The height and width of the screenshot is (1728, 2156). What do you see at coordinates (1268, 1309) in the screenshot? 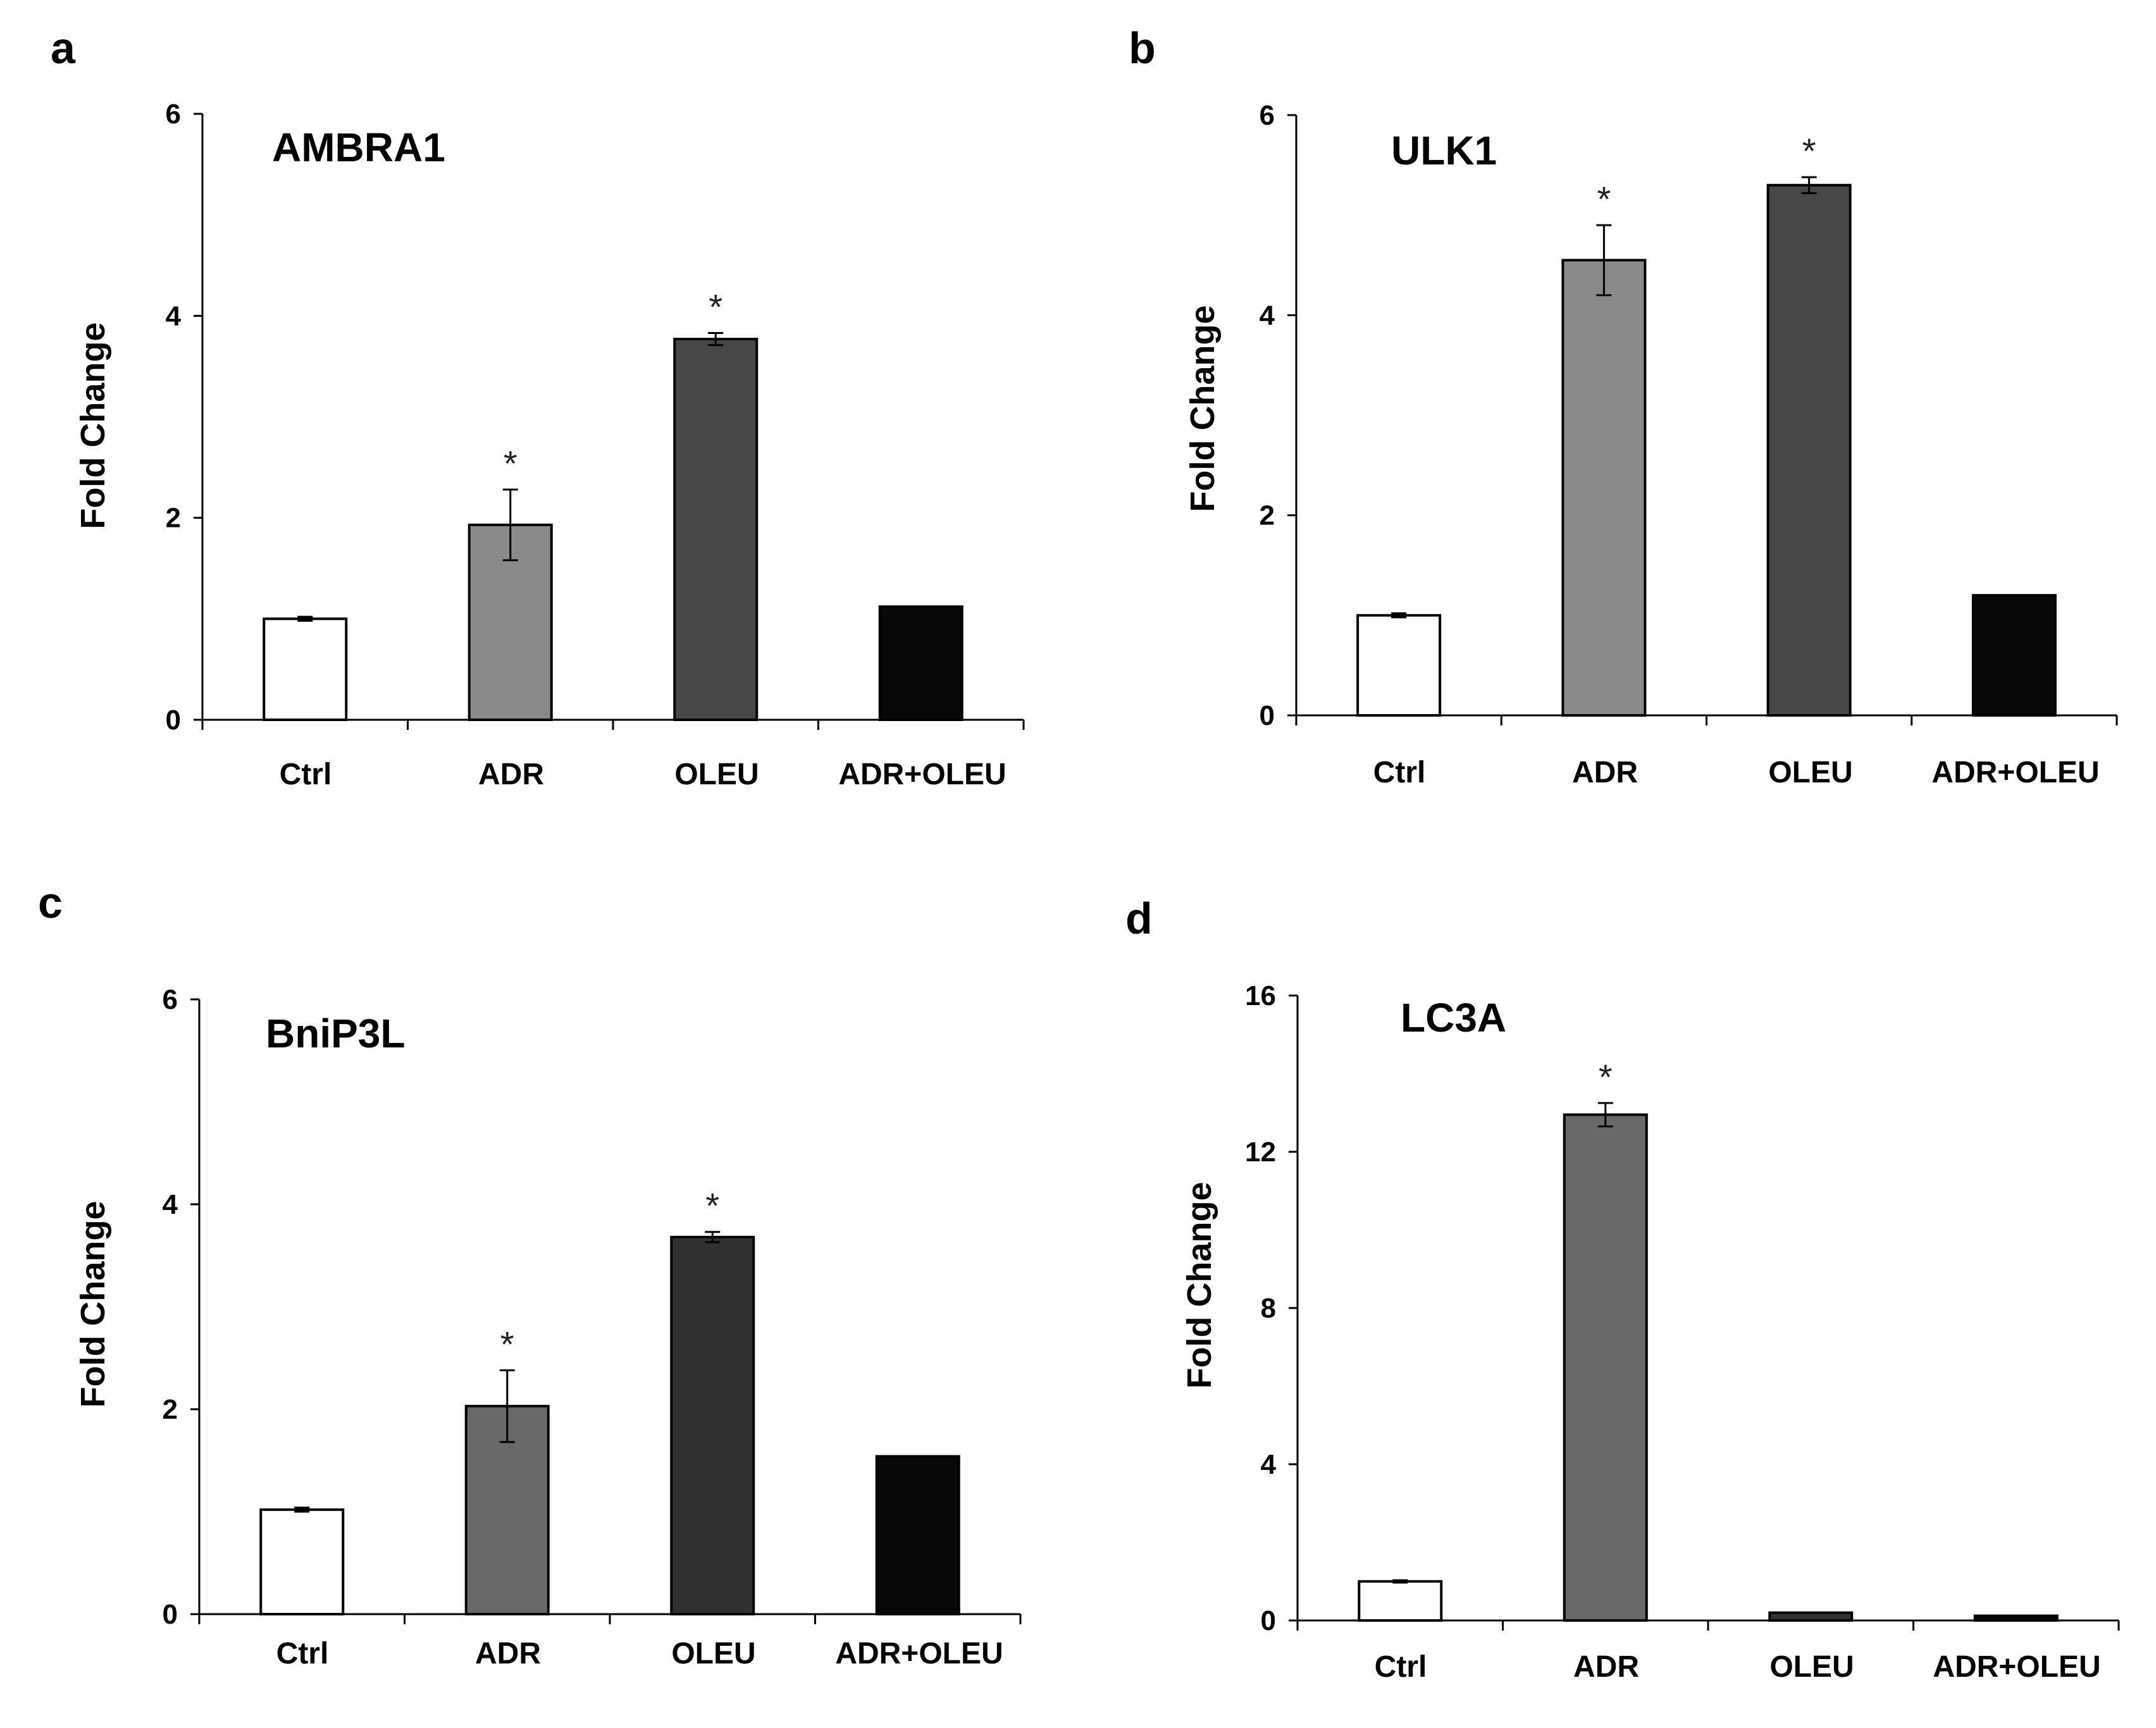
I see `y-tick-label: 8` at bounding box center [1268, 1309].